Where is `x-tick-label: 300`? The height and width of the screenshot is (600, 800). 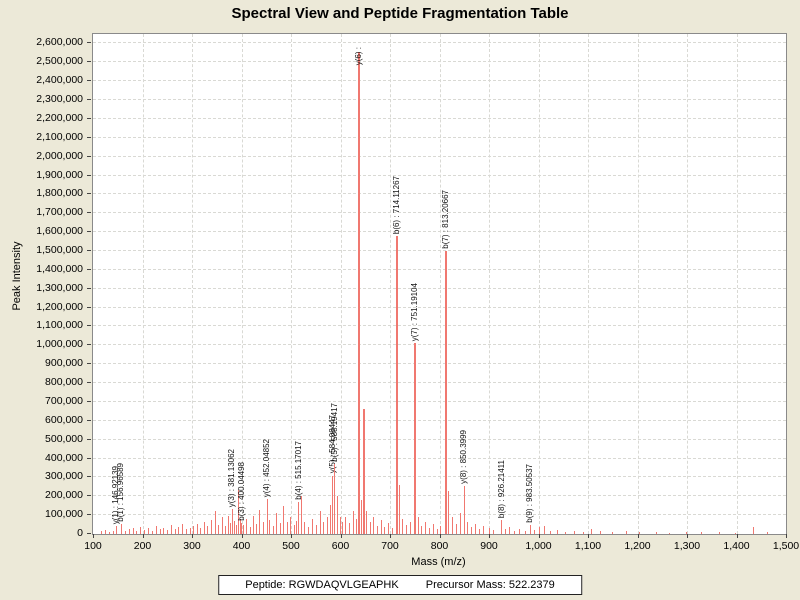 x-tick-label: 300 is located at coordinates (192, 546).